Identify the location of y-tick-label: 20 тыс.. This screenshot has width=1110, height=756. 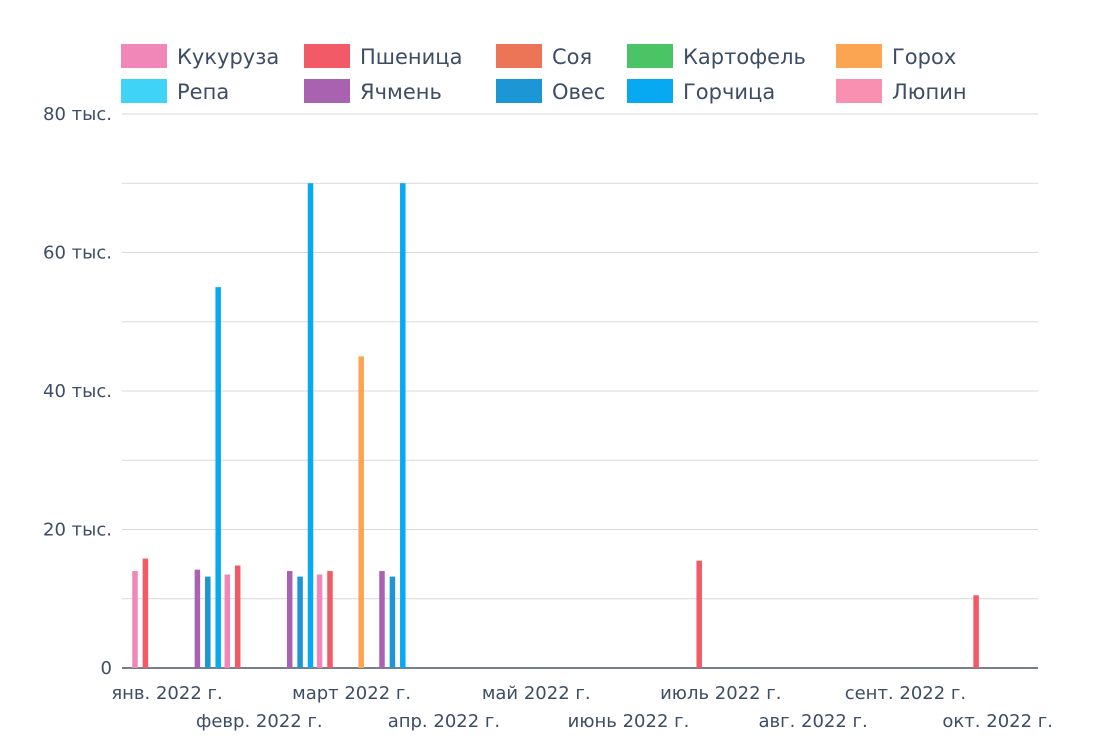
(77, 530).